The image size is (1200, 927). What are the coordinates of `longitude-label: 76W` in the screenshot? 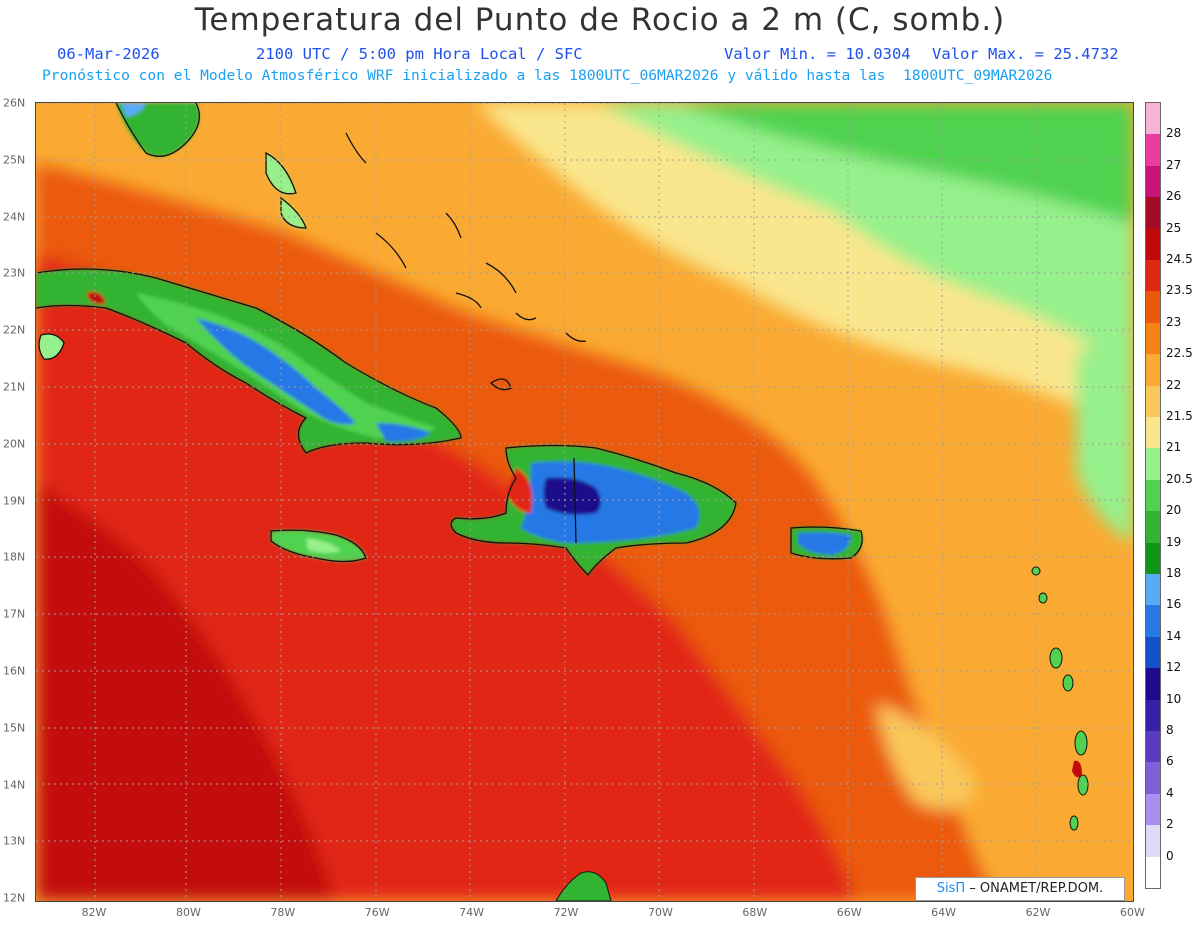 It's located at (377, 912).